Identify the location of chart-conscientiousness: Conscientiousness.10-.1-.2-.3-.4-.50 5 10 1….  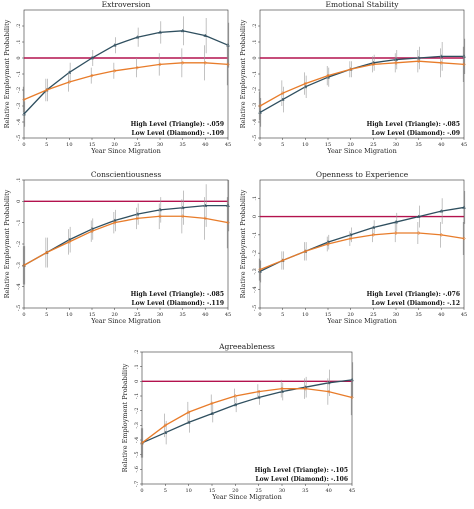
(117, 247).